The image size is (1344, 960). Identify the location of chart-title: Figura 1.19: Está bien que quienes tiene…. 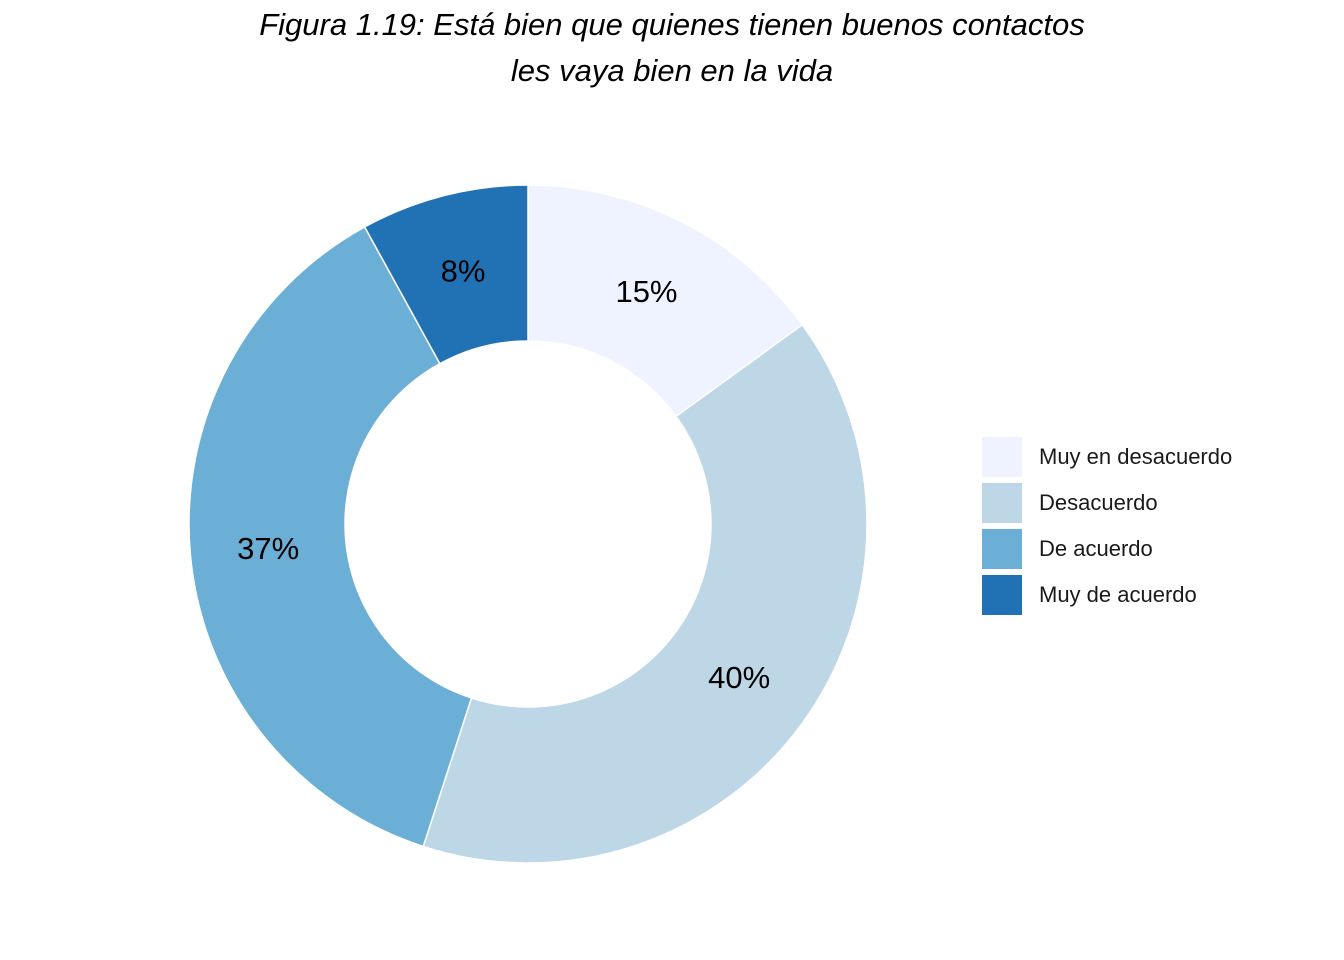
(672, 47).